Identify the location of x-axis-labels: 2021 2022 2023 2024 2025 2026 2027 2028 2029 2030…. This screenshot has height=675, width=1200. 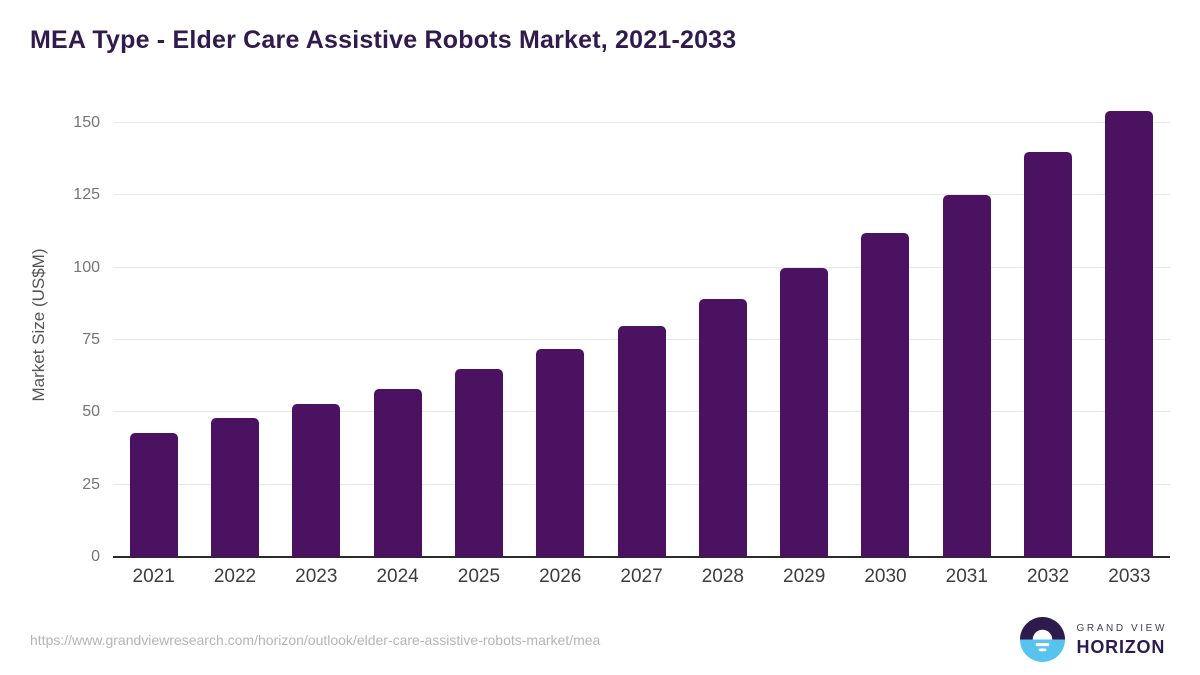
(641, 577).